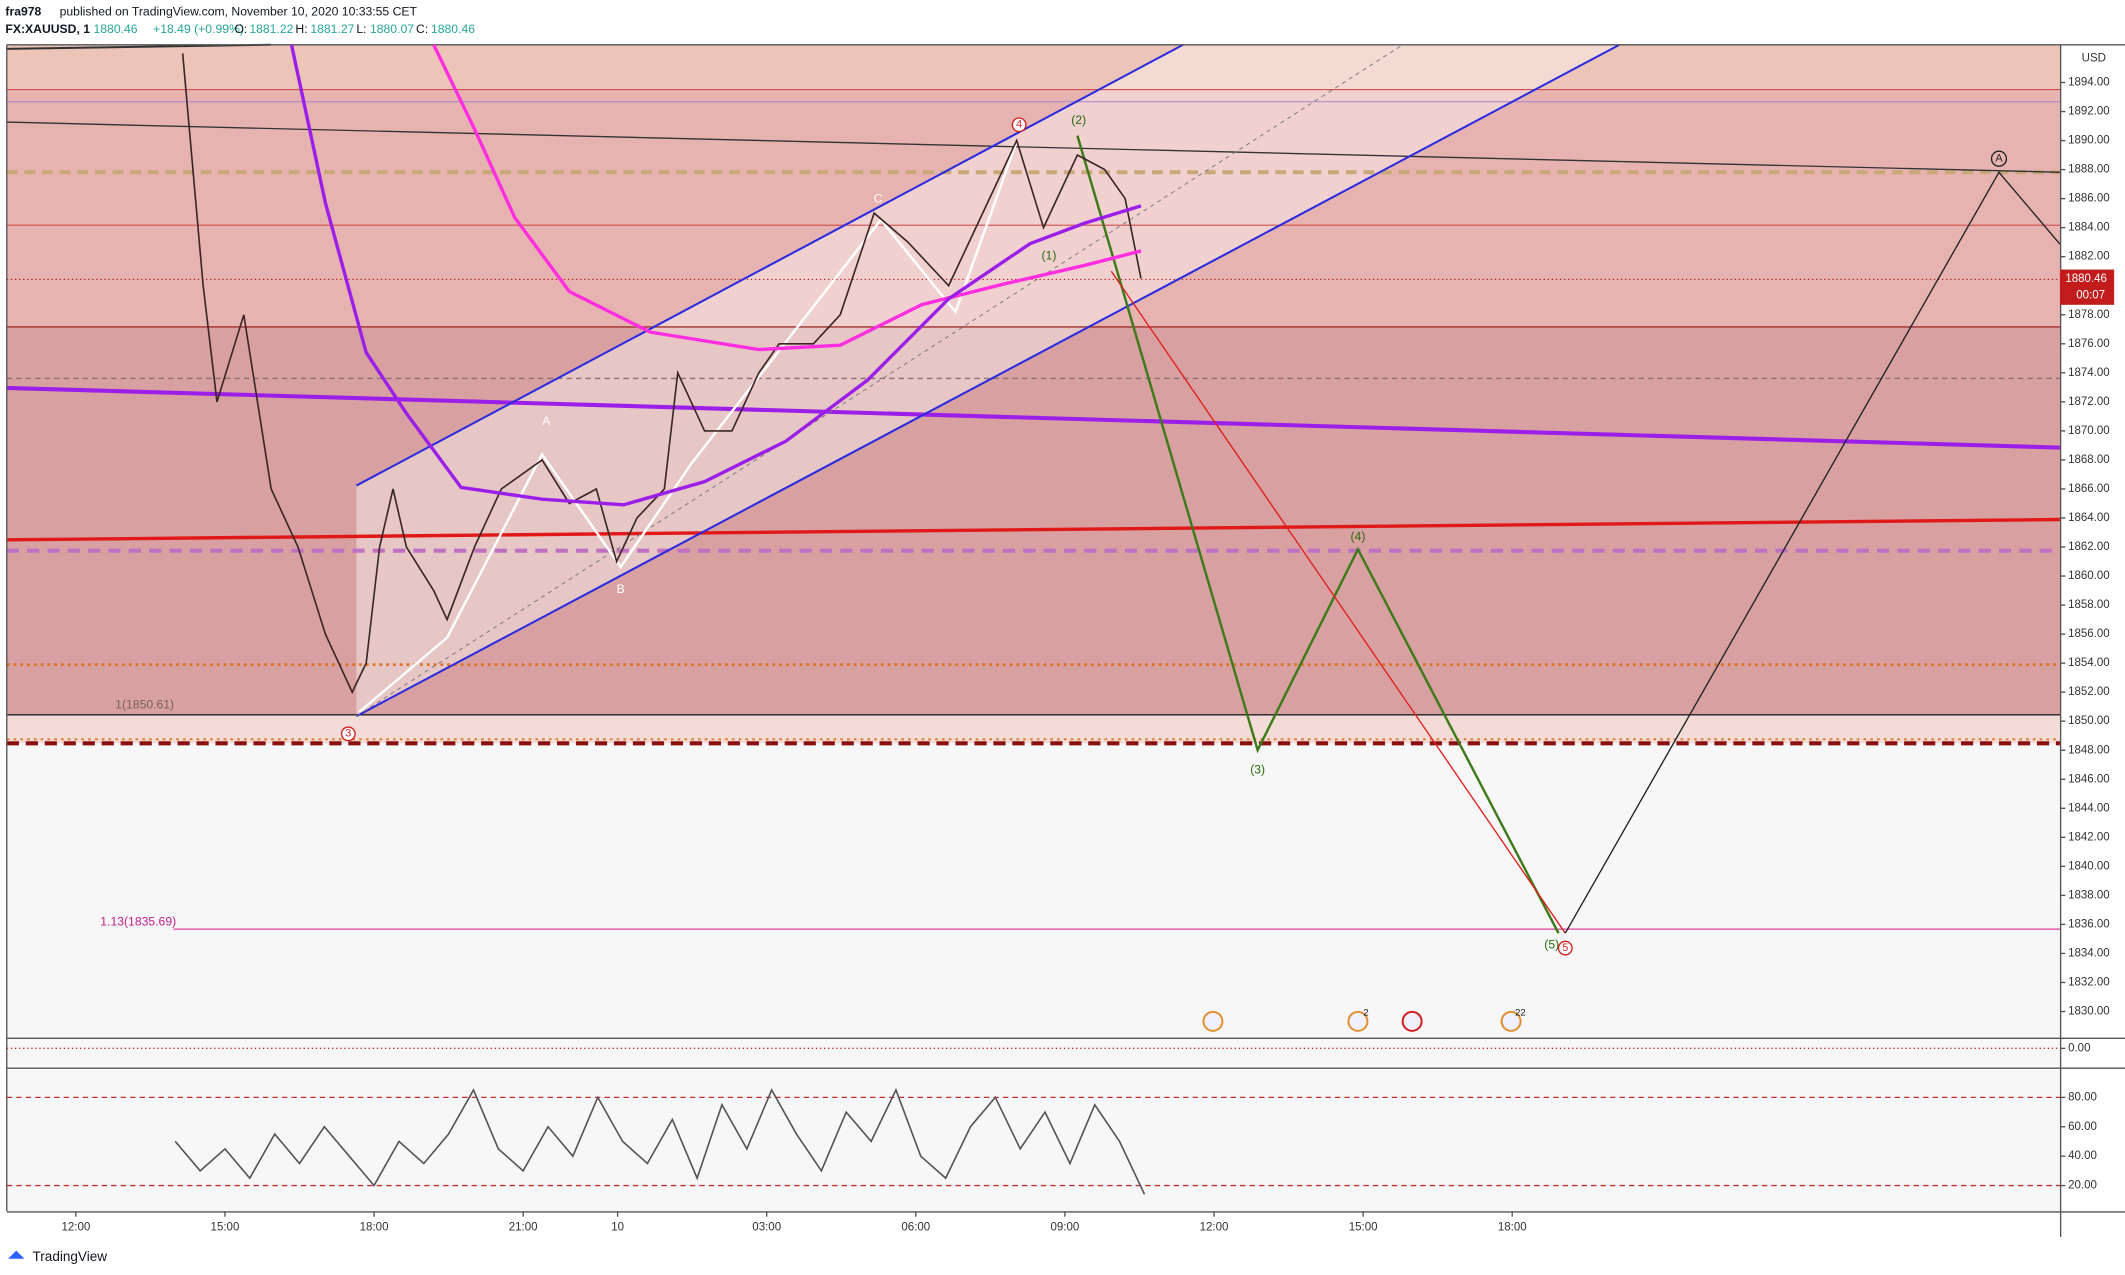  Describe the element at coordinates (2087, 287) in the screenshot. I see `price-badge` at that location.